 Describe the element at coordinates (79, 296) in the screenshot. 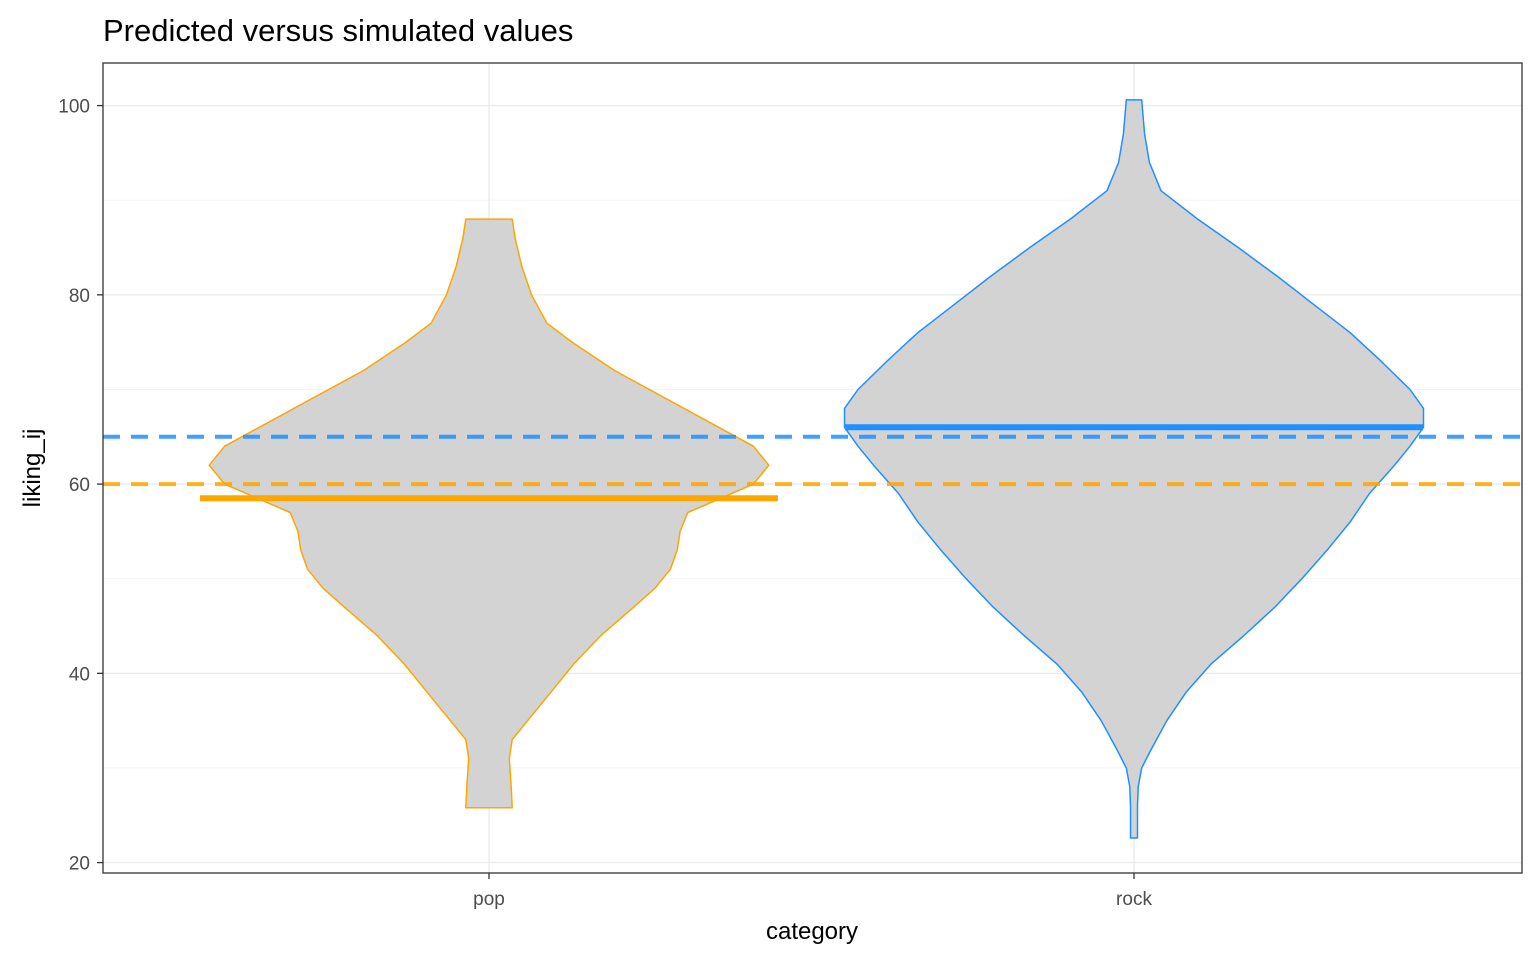

I see `y-tick-label: 80` at that location.